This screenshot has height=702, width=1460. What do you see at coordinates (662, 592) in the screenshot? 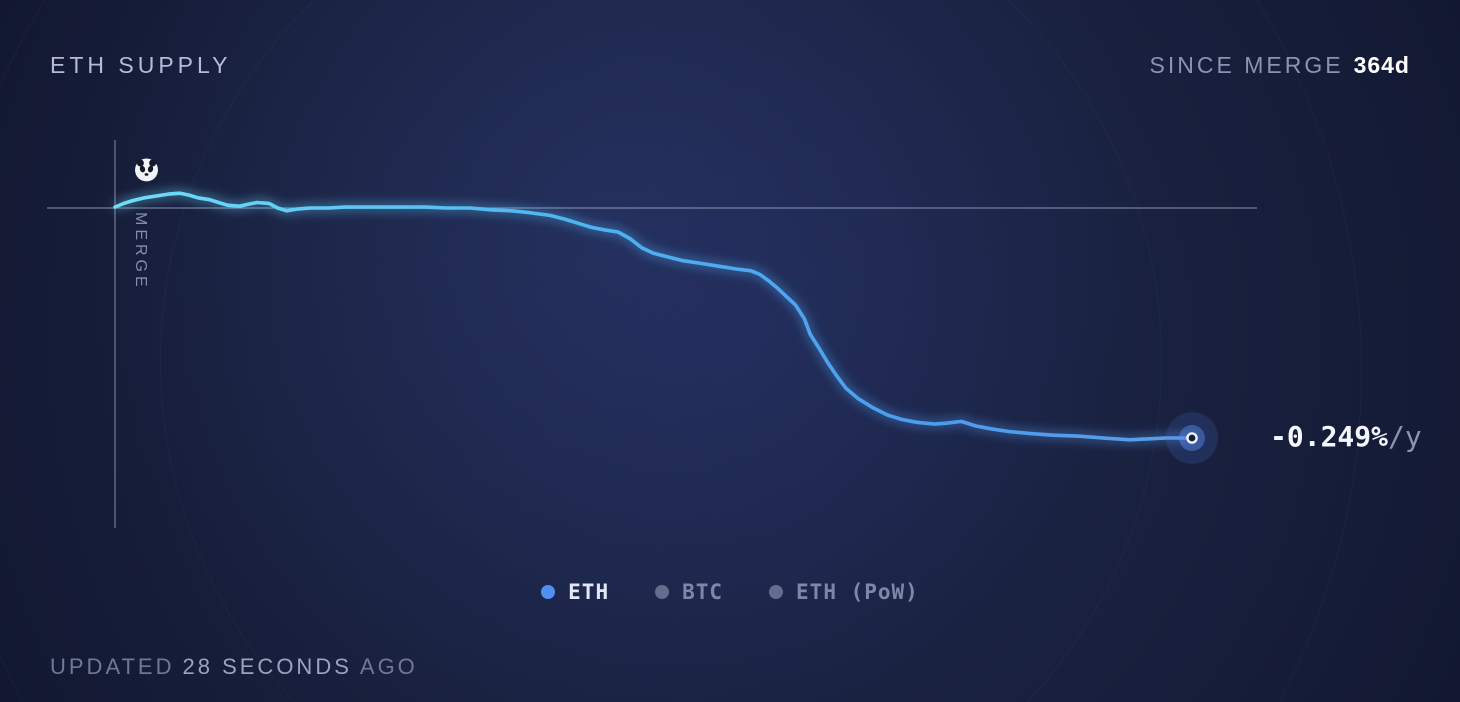
I see `legend-dot-btc` at bounding box center [662, 592].